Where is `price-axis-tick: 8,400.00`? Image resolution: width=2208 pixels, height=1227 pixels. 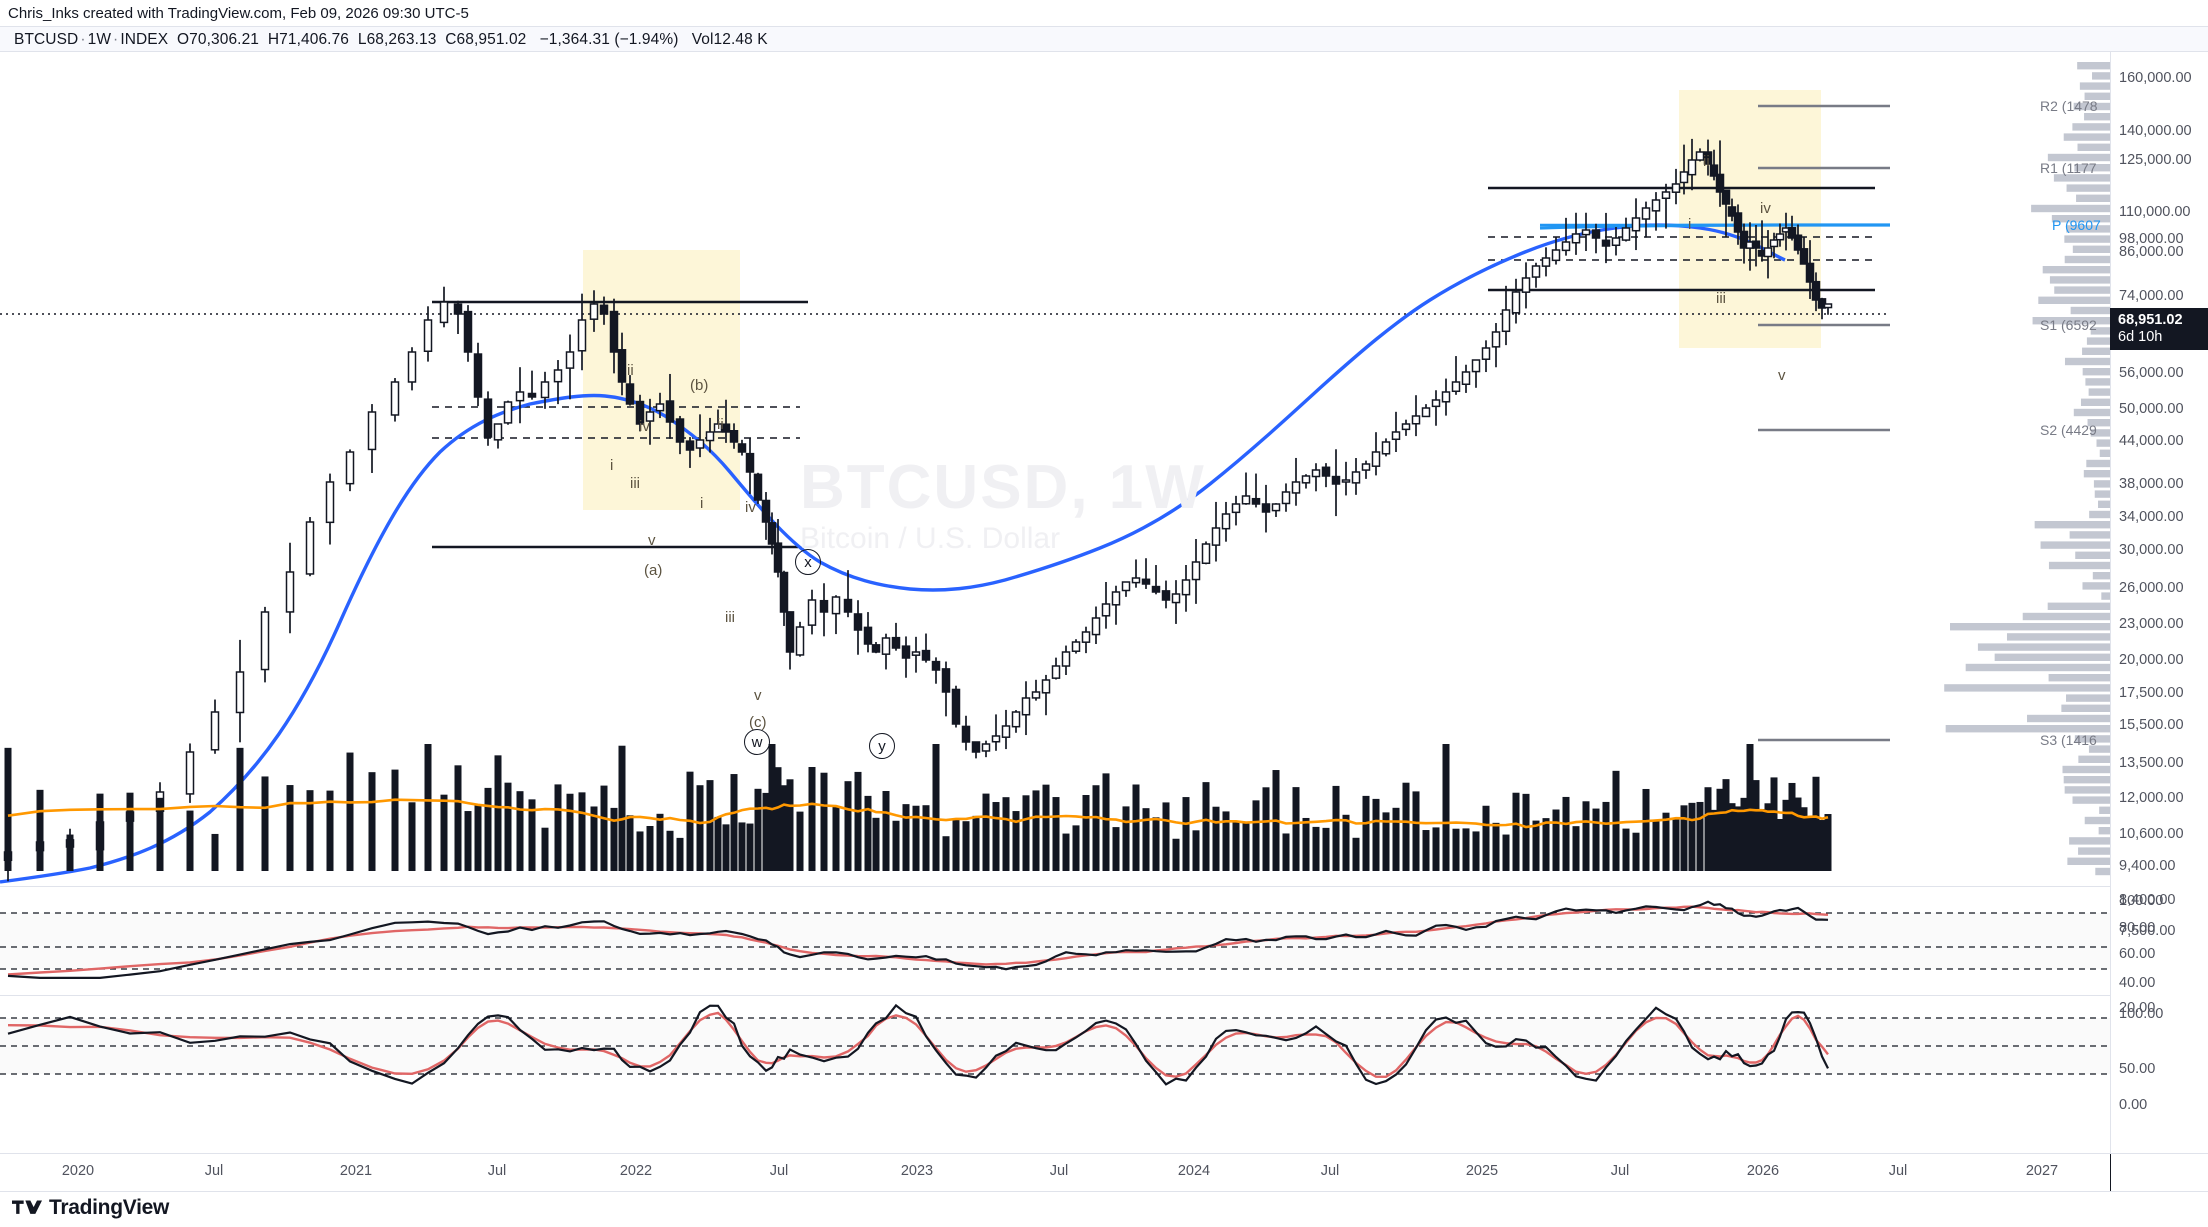 price-axis-tick: 8,400.00 is located at coordinates (2147, 900).